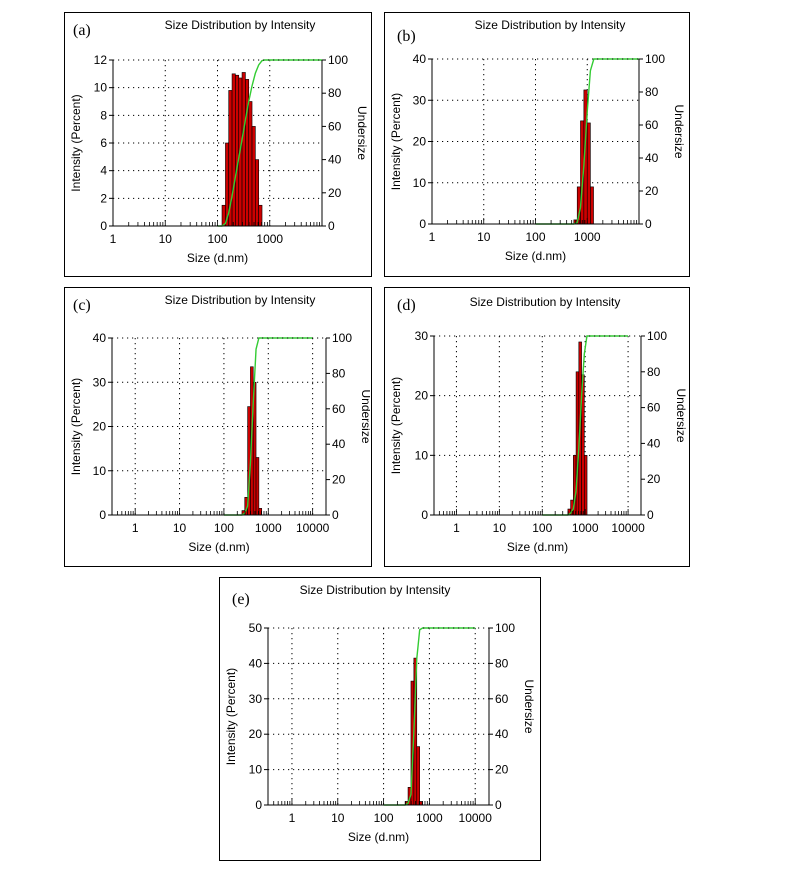 The height and width of the screenshot is (881, 790). I want to click on panel-label: (d), so click(406, 305).